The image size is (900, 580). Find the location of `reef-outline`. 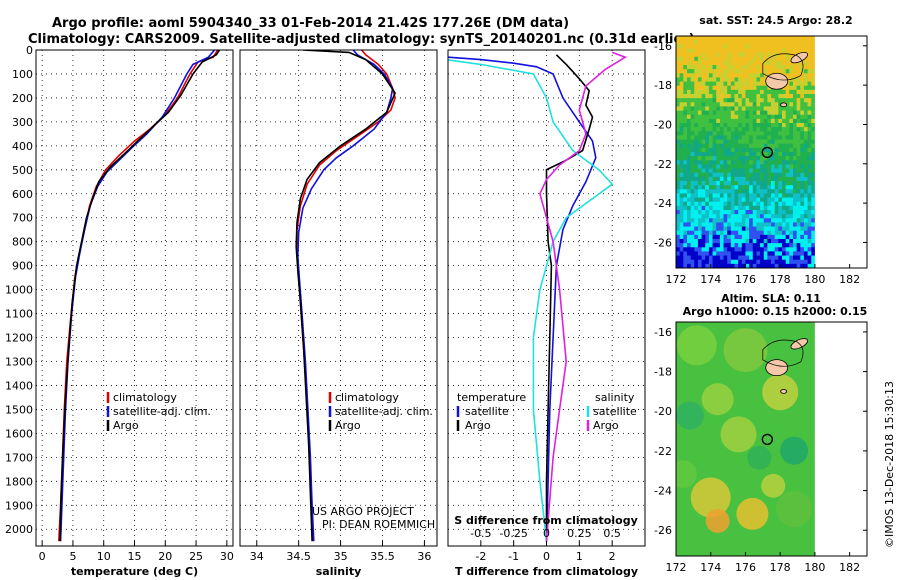

reef-outline is located at coordinates (783, 353).